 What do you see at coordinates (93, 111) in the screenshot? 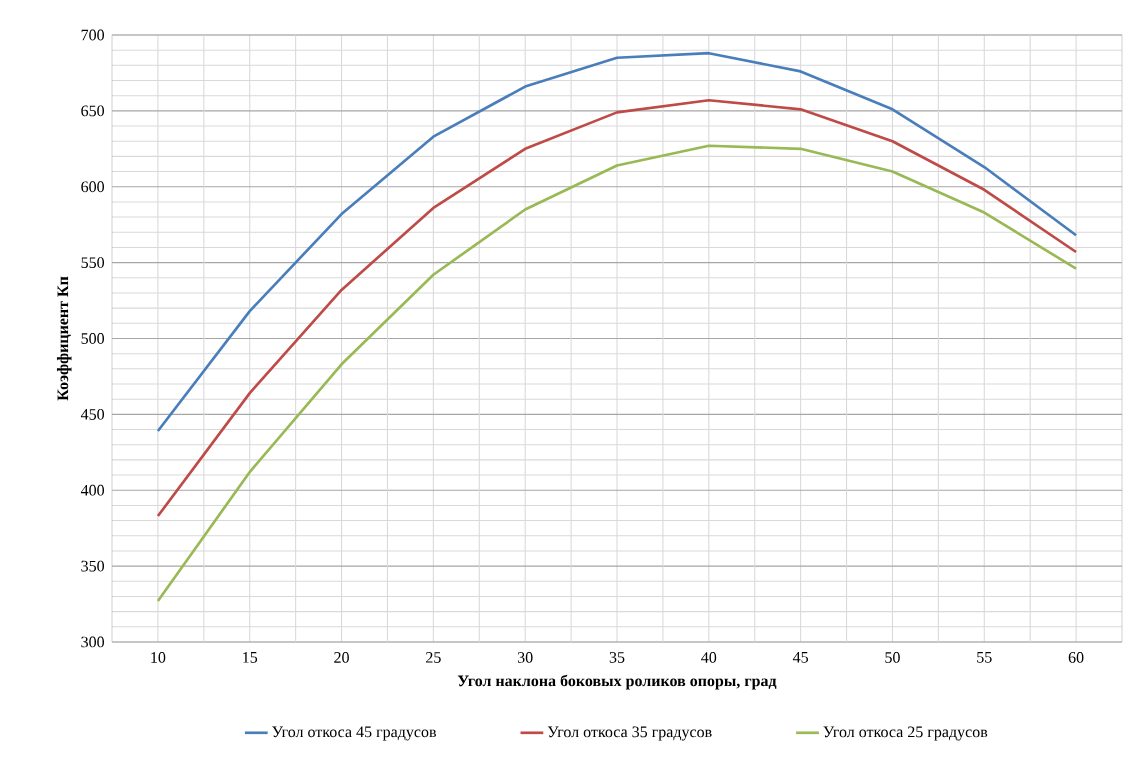
I see `y-tick-label: 650` at bounding box center [93, 111].